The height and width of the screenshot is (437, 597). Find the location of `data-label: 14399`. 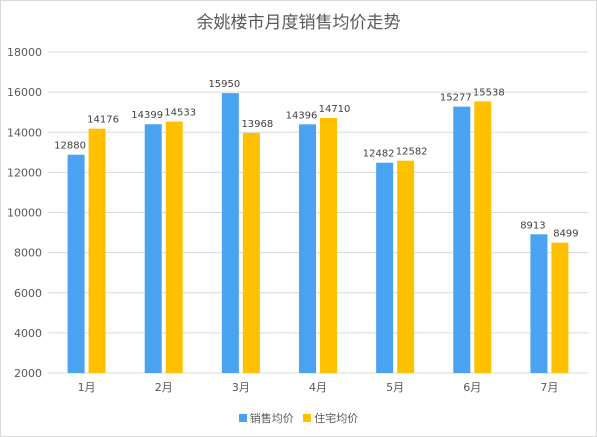

data-label: 14399 is located at coordinates (147, 115).